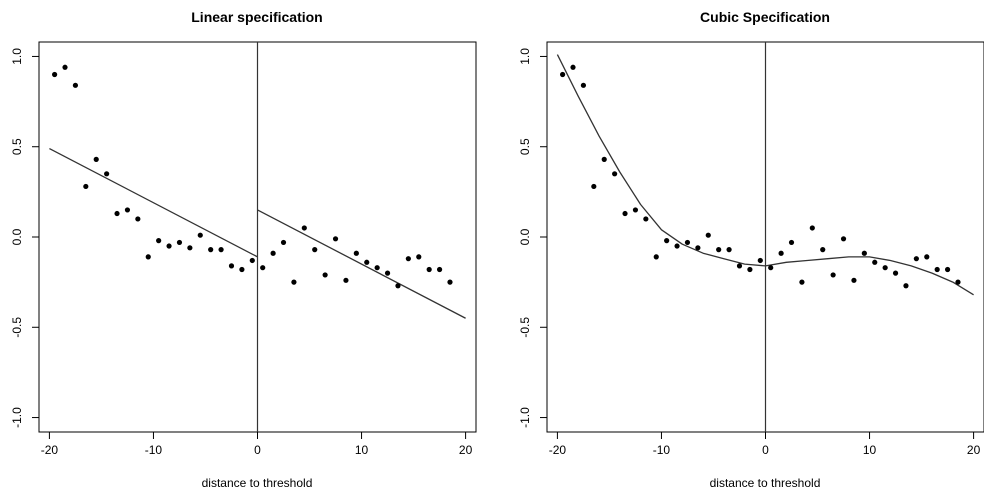 This screenshot has width=984, height=493. I want to click on chart-title: Linear specification, so click(256, 17).